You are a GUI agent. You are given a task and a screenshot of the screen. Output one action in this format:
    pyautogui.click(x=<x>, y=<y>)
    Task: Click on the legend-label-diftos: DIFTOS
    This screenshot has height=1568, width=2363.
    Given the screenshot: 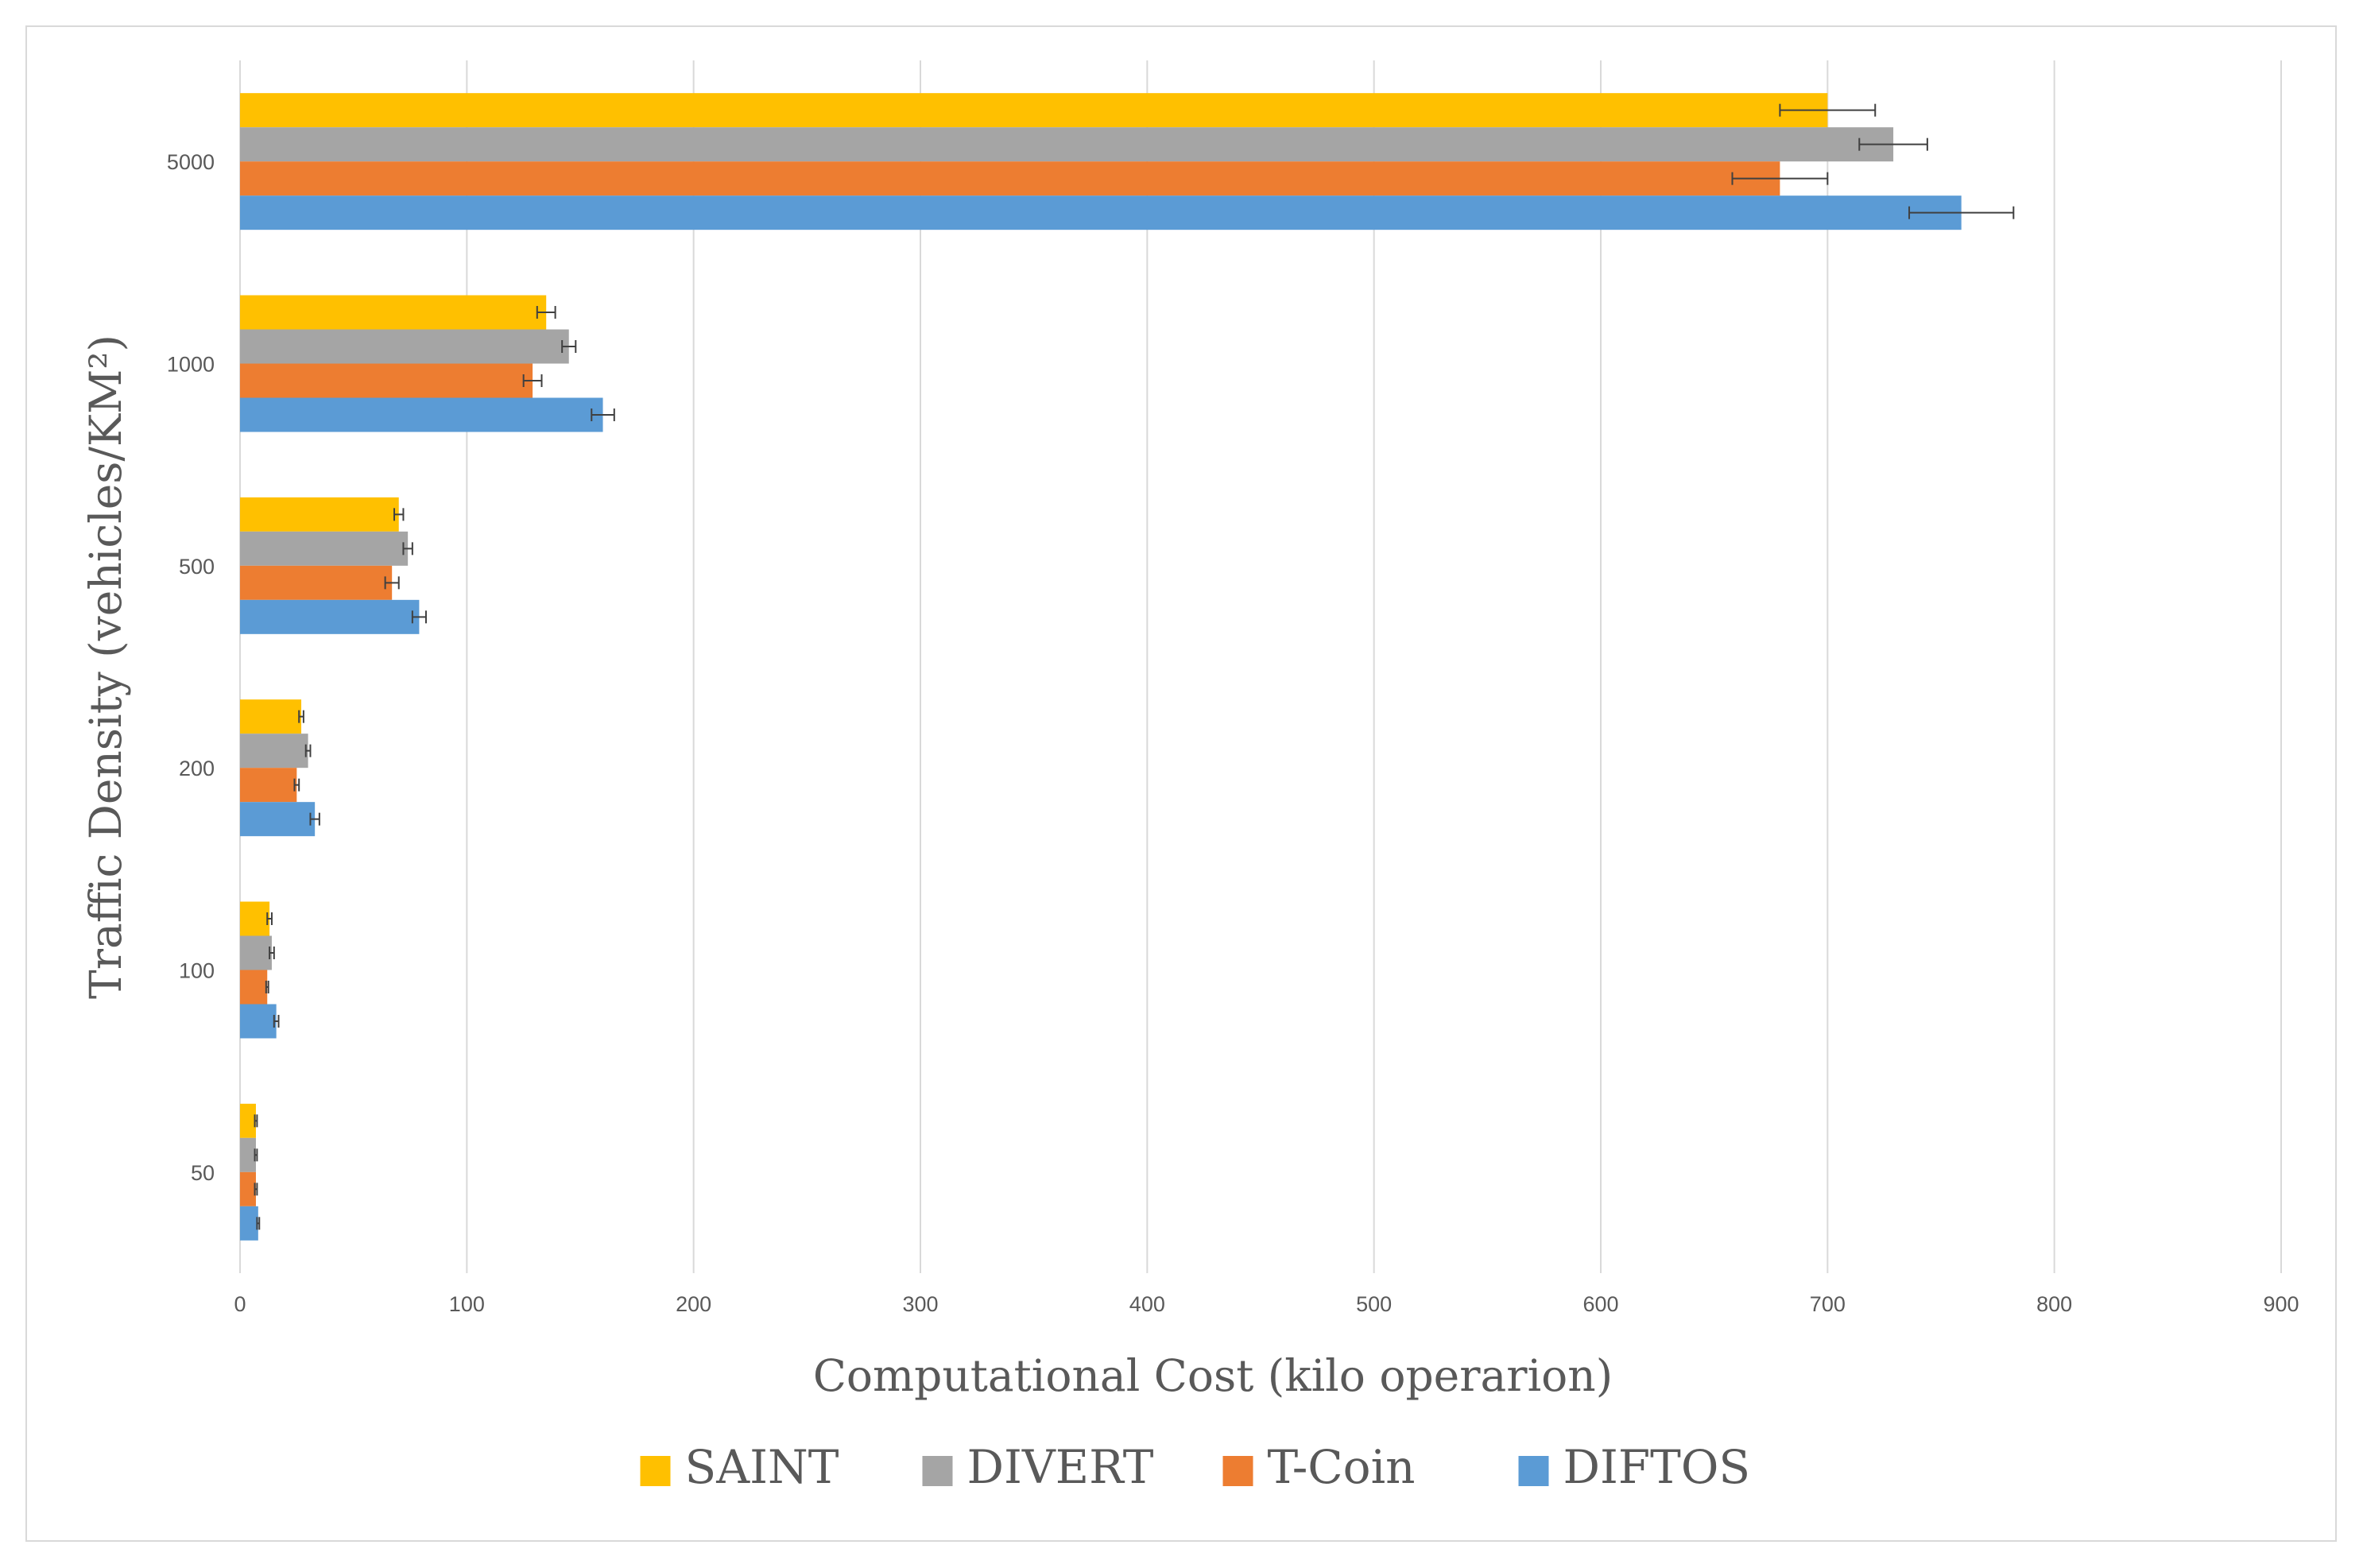 What is the action you would take?
    pyautogui.click(x=1657, y=1467)
    